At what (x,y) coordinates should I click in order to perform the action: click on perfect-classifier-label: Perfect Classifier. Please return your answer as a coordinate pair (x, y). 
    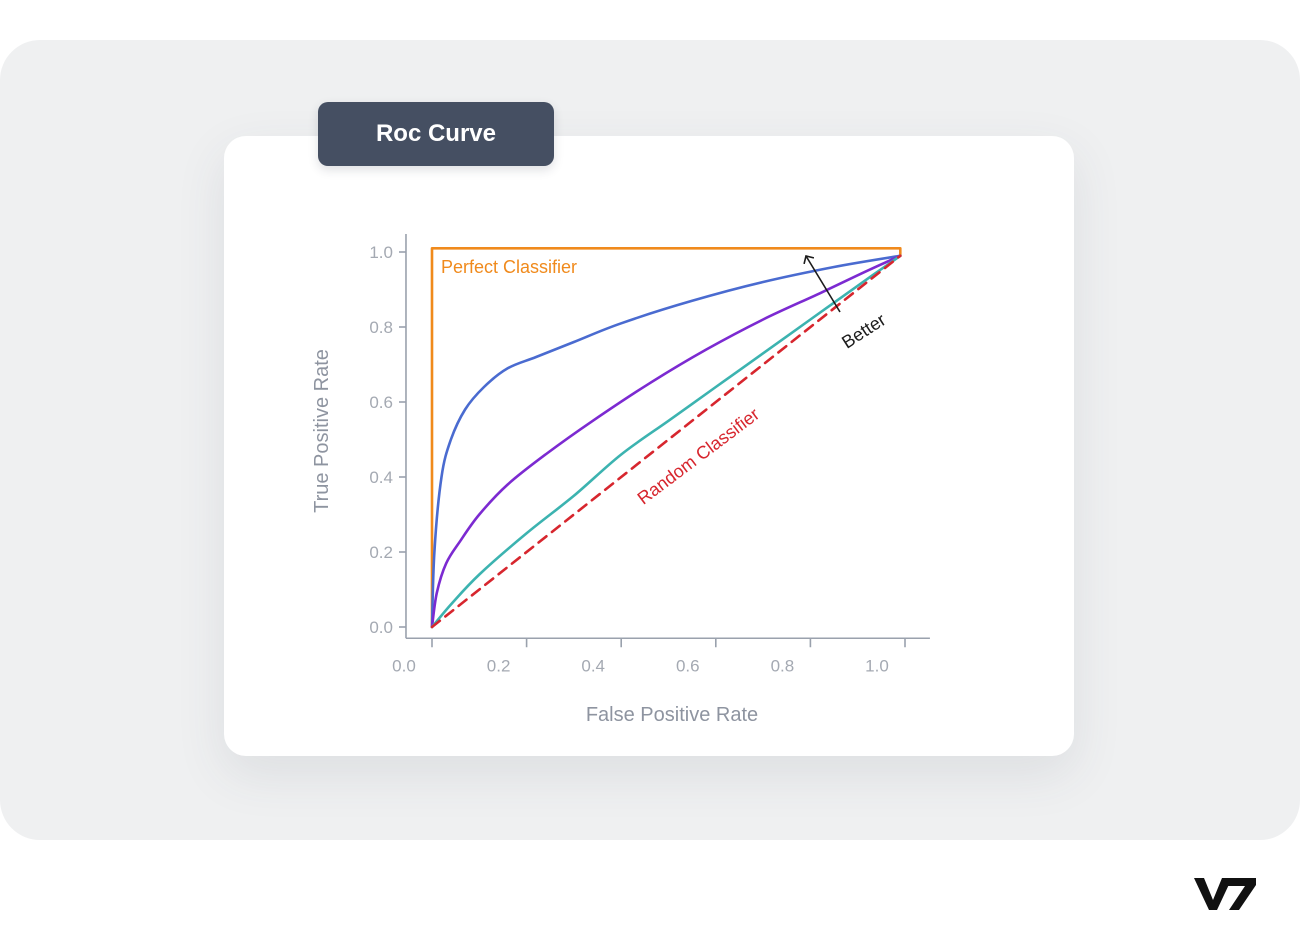
    Looking at the image, I should click on (509, 267).